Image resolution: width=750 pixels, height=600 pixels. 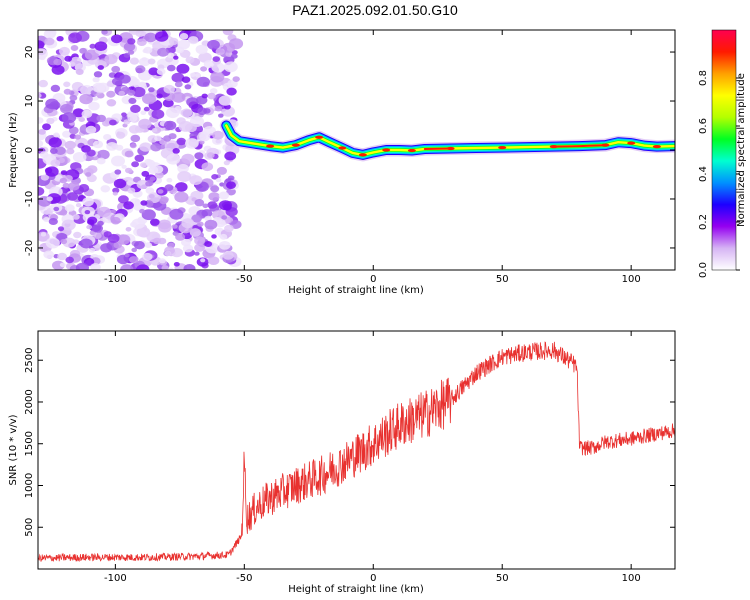 What do you see at coordinates (703, 78) in the screenshot?
I see `colorbar-tick-label: 0.8` at bounding box center [703, 78].